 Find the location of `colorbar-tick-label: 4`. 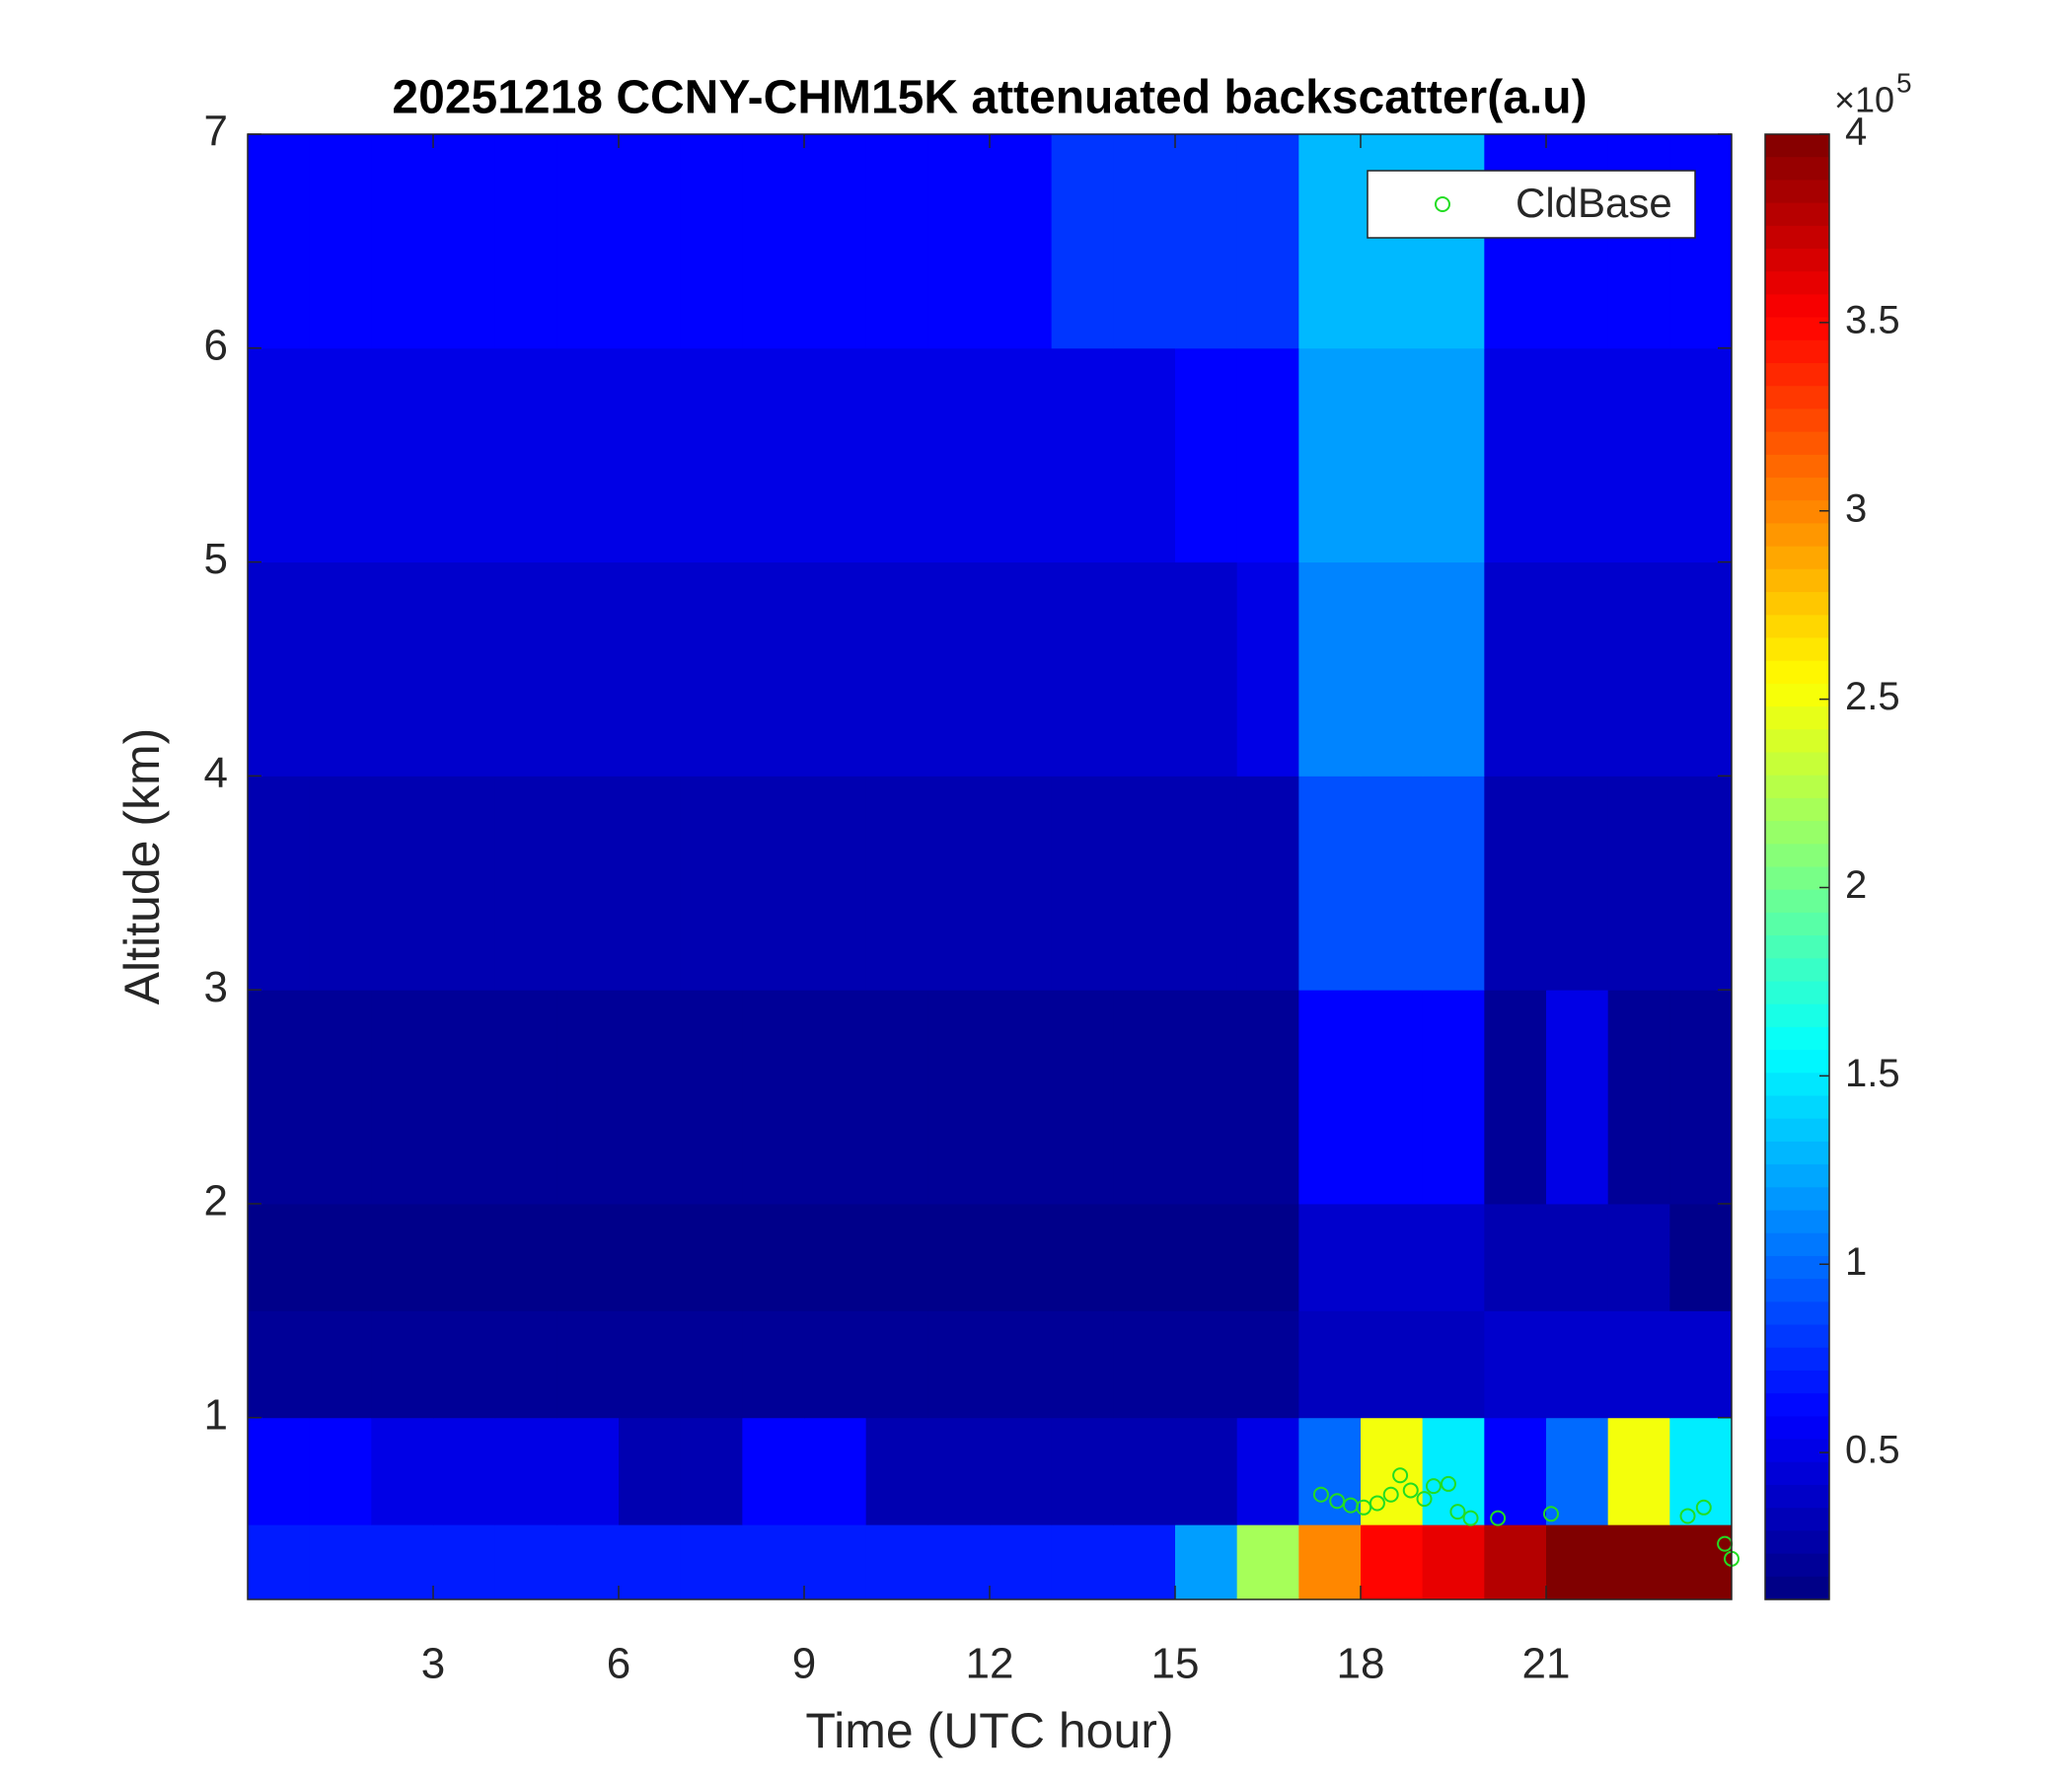

colorbar-tick-label: 4 is located at coordinates (1856, 132).